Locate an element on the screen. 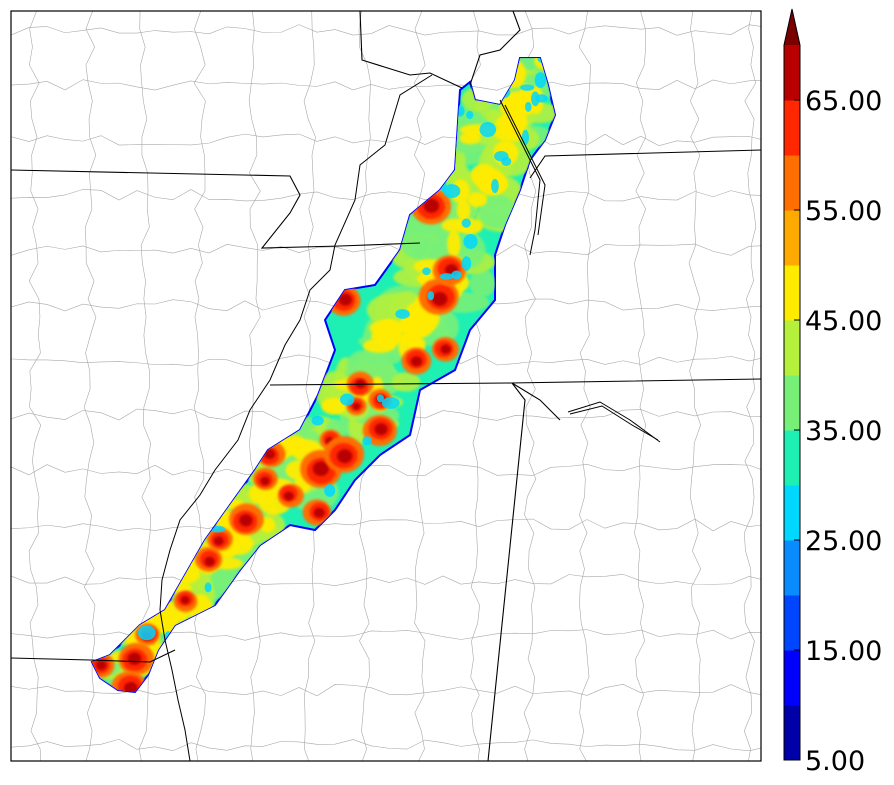 Image resolution: width=894 pixels, height=785 pixels. colorbar-tick-label: 65.00 is located at coordinates (843, 101).